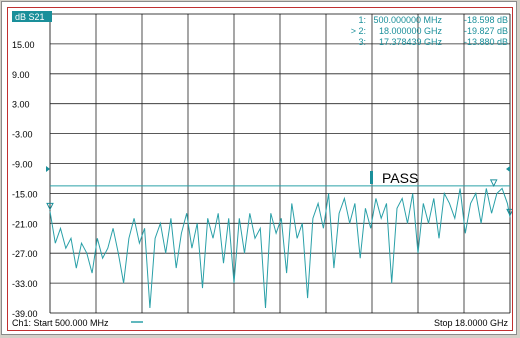 The image size is (520, 338). I want to click on pass-indicator, so click(371, 177).